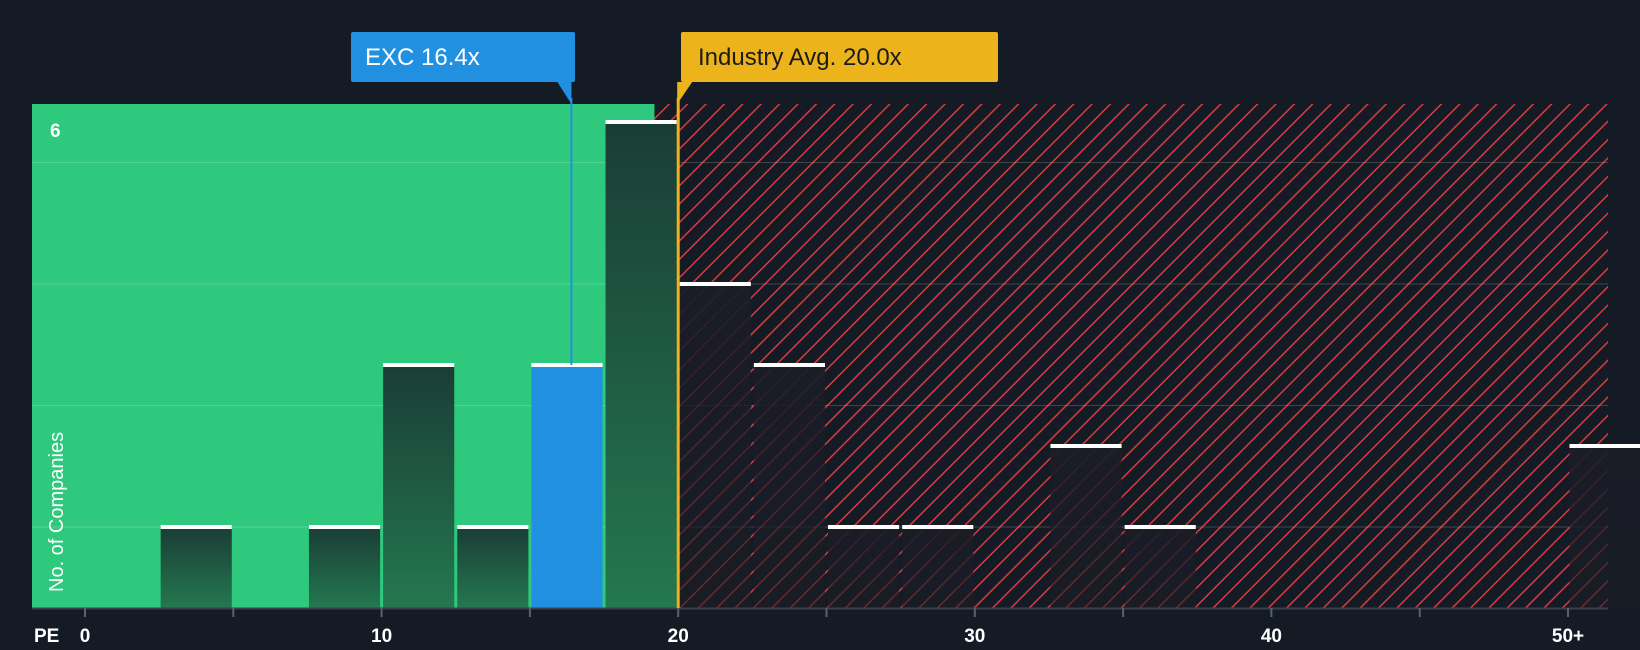  I want to click on x-tick-label: 20, so click(678, 636).